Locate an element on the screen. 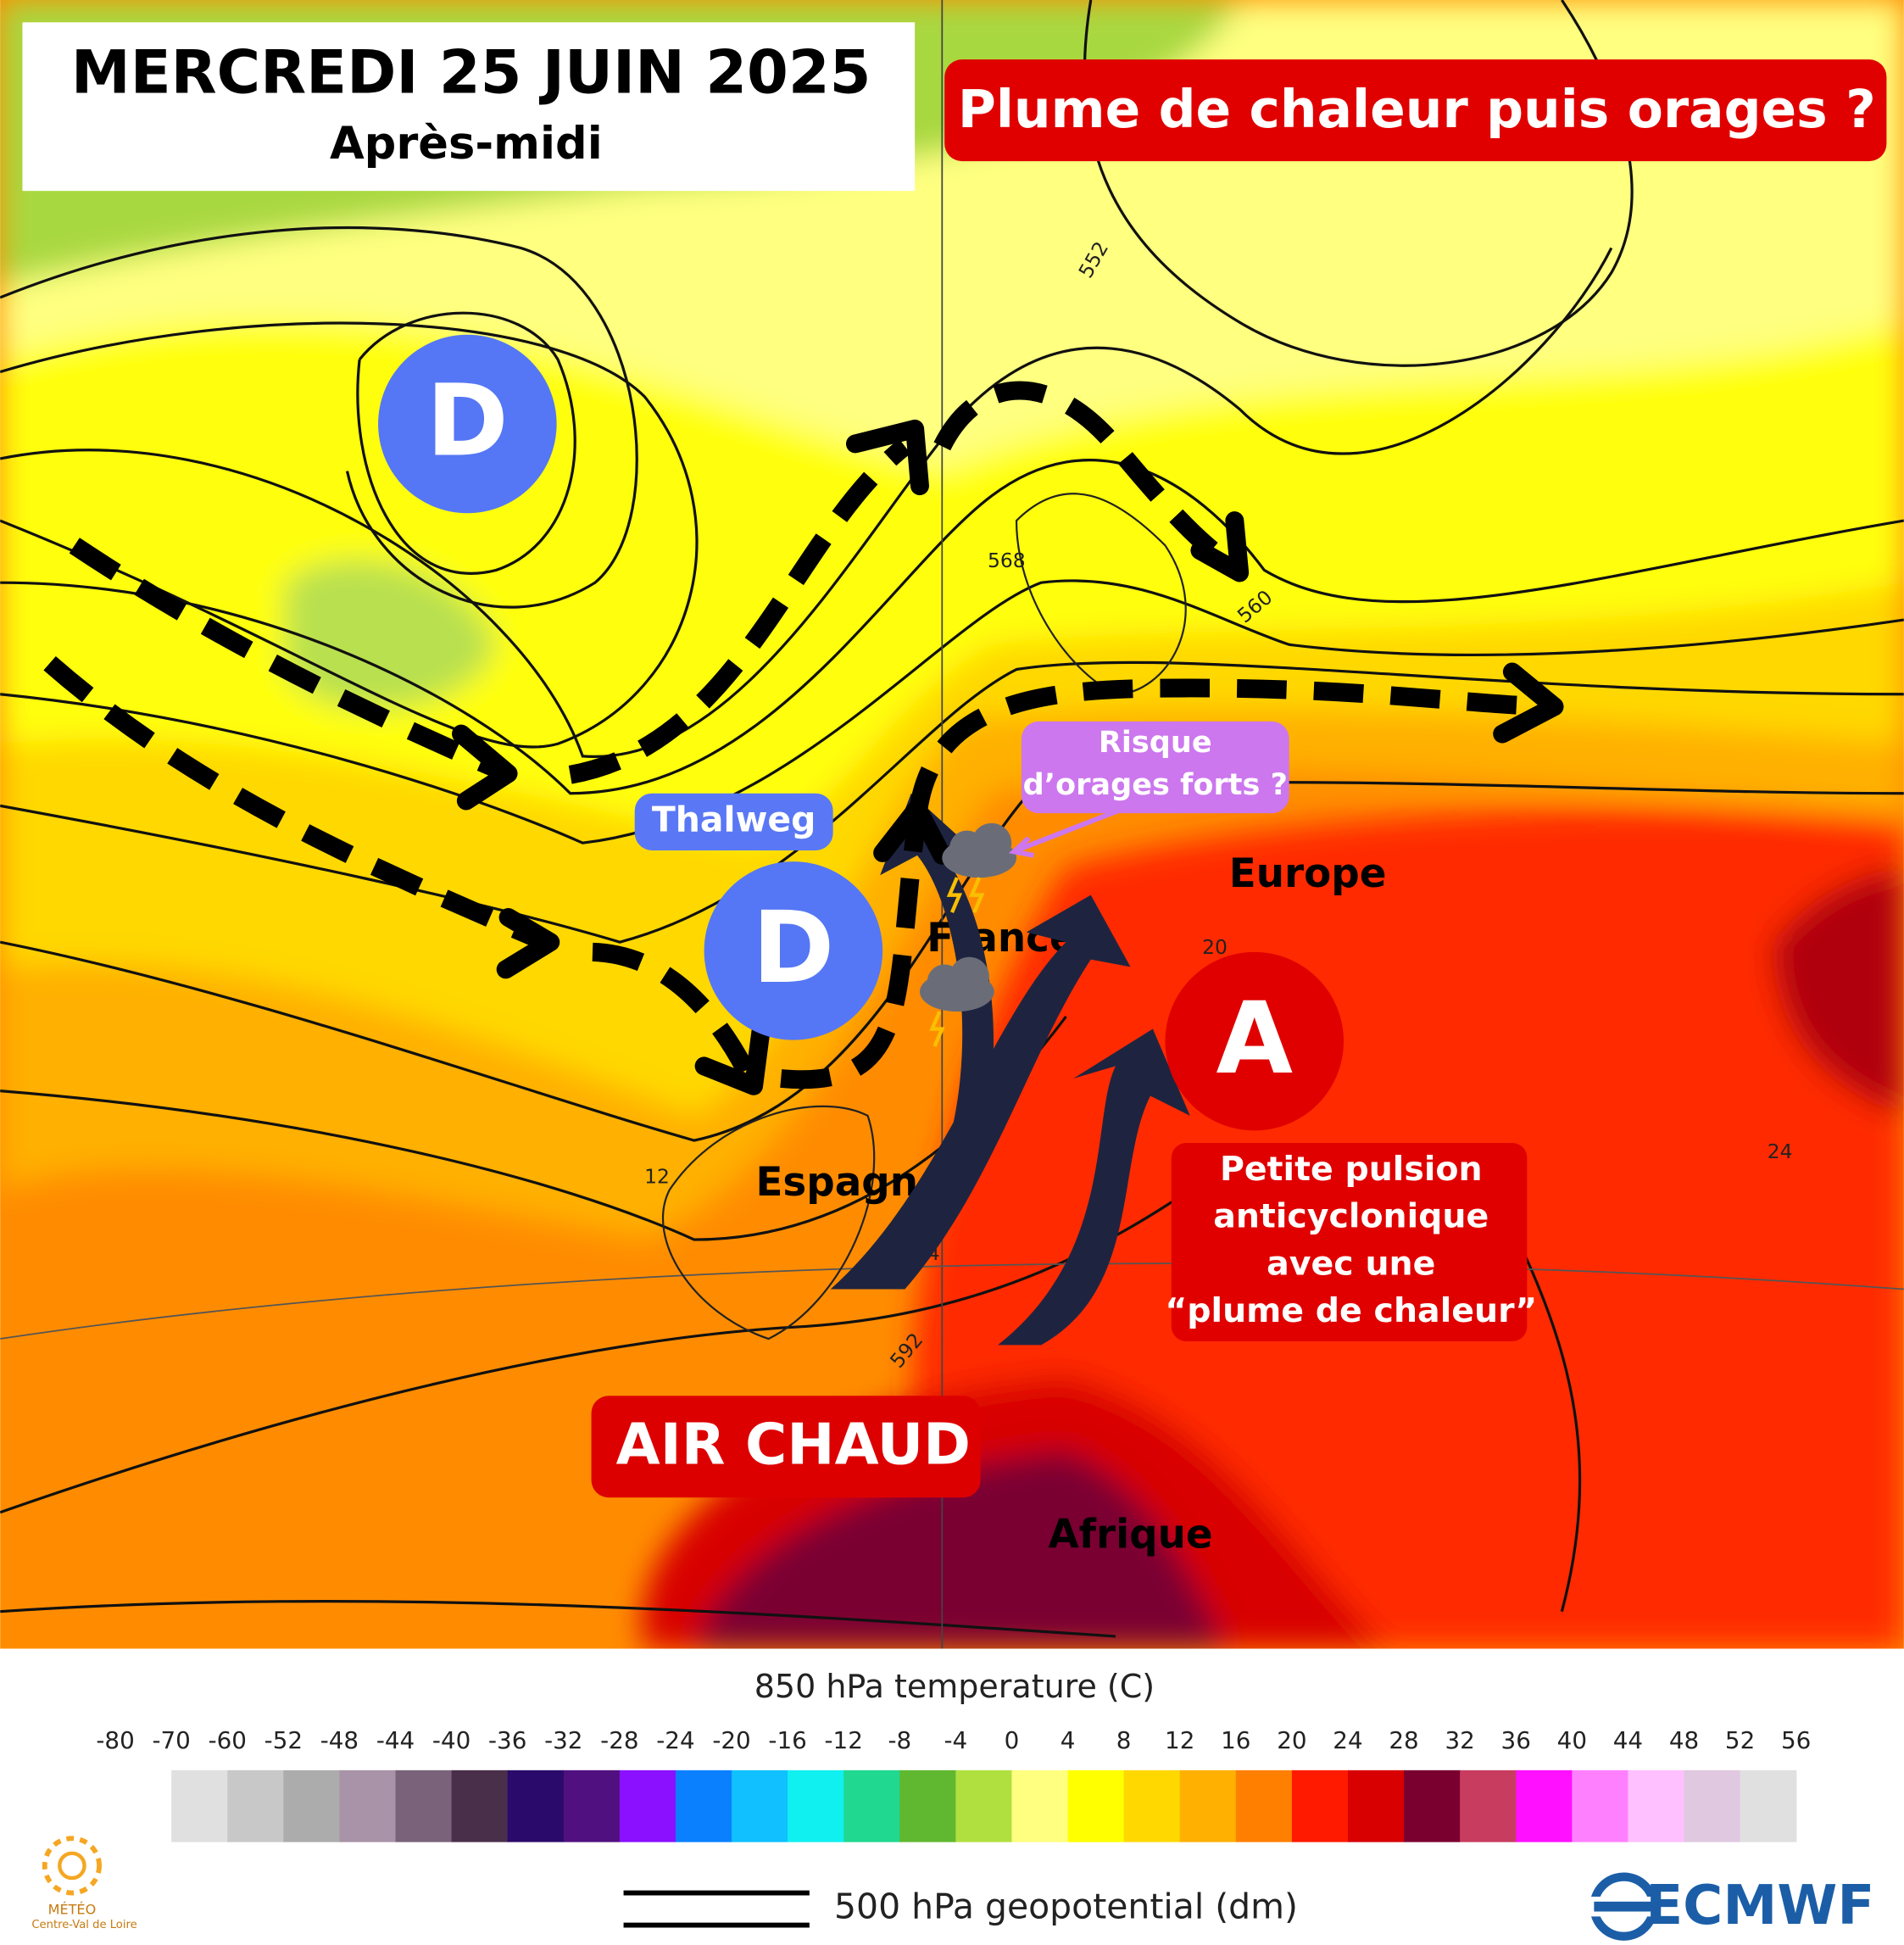 The height and width of the screenshot is (1945, 1904). thalweg-label: Thalweg is located at coordinates (734, 819).